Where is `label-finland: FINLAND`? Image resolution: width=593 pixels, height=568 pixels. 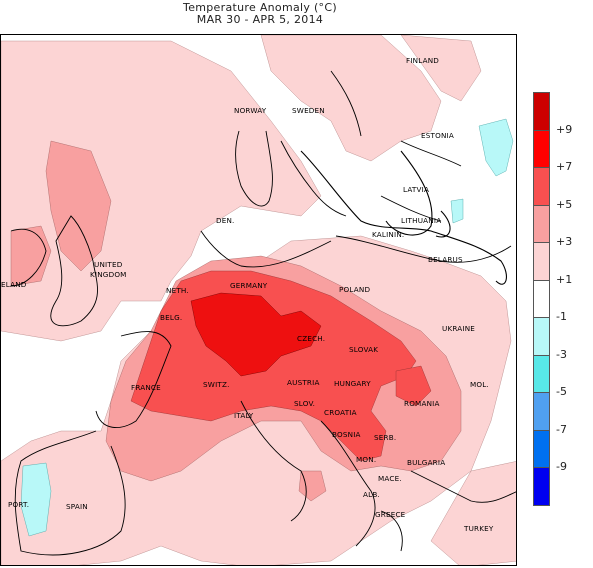
label-finland: FINLAND is located at coordinates (422, 60).